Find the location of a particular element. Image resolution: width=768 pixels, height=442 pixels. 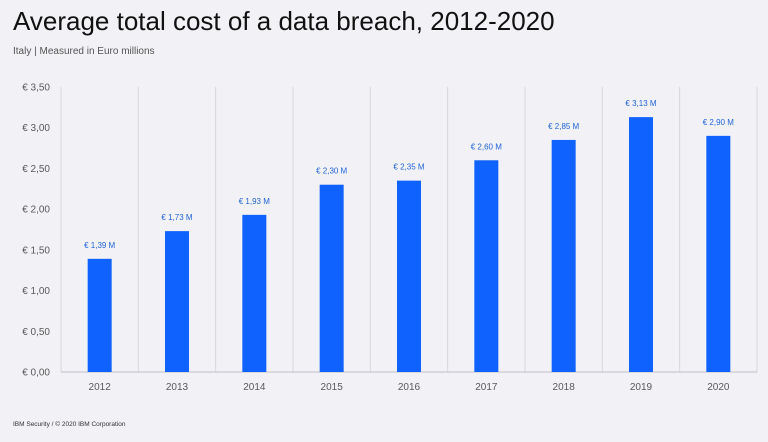

data-label: € 2,35 M is located at coordinates (408, 167).